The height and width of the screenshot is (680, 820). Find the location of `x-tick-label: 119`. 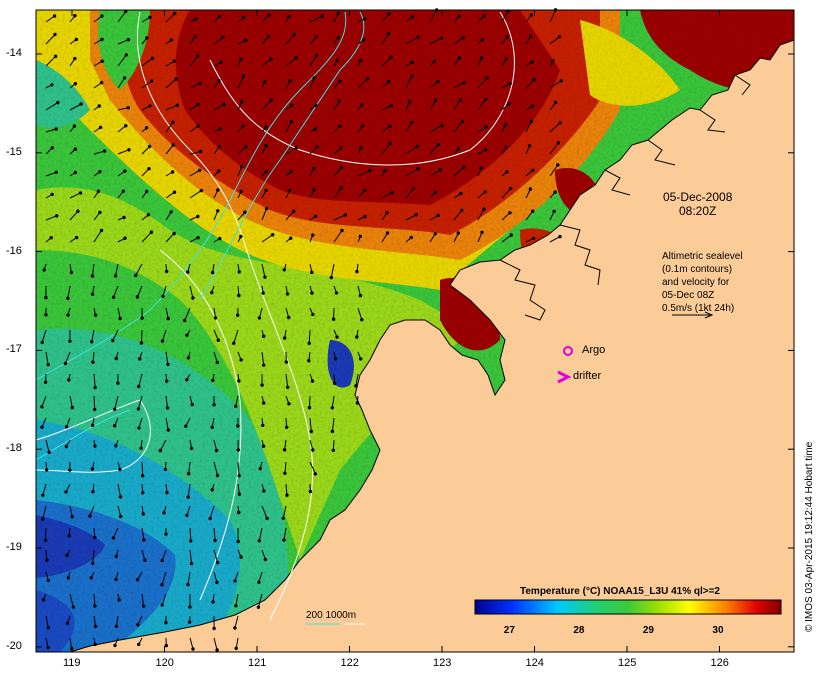

x-tick-label: 119 is located at coordinates (72, 663).